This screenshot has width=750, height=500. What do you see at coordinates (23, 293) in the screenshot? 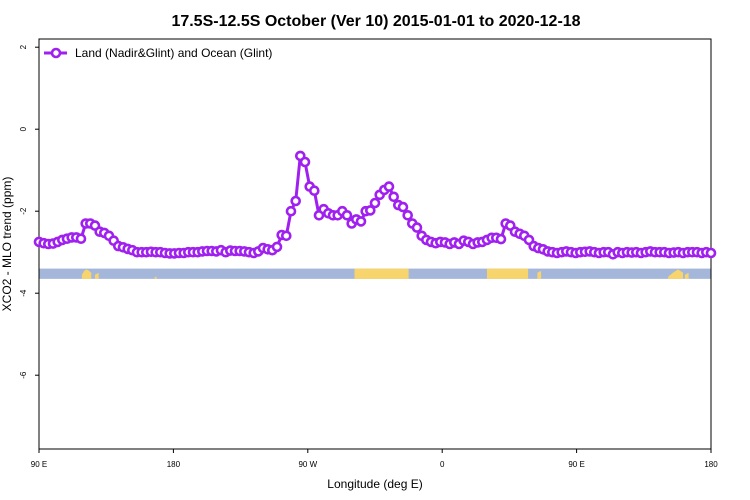
I see `y-tick-label: -4` at bounding box center [23, 293].